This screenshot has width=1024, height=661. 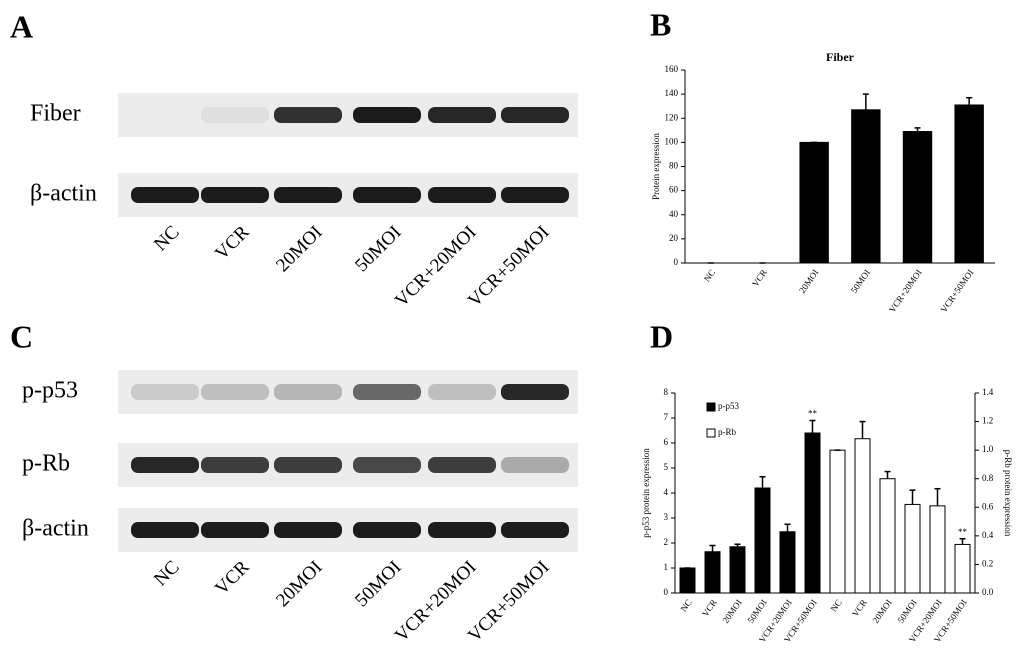 I want to click on y-axis-label: Protein expression, so click(x=656, y=166).